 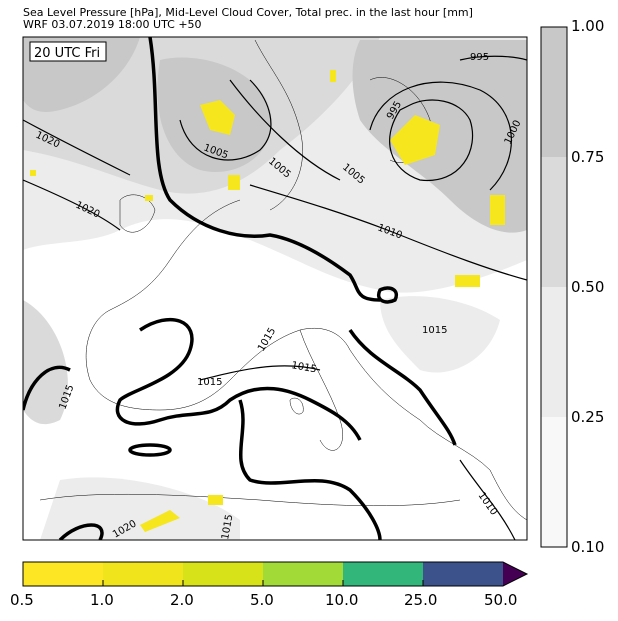 What do you see at coordinates (342, 600) in the screenshot?
I see `precip-tick: 10.0` at bounding box center [342, 600].